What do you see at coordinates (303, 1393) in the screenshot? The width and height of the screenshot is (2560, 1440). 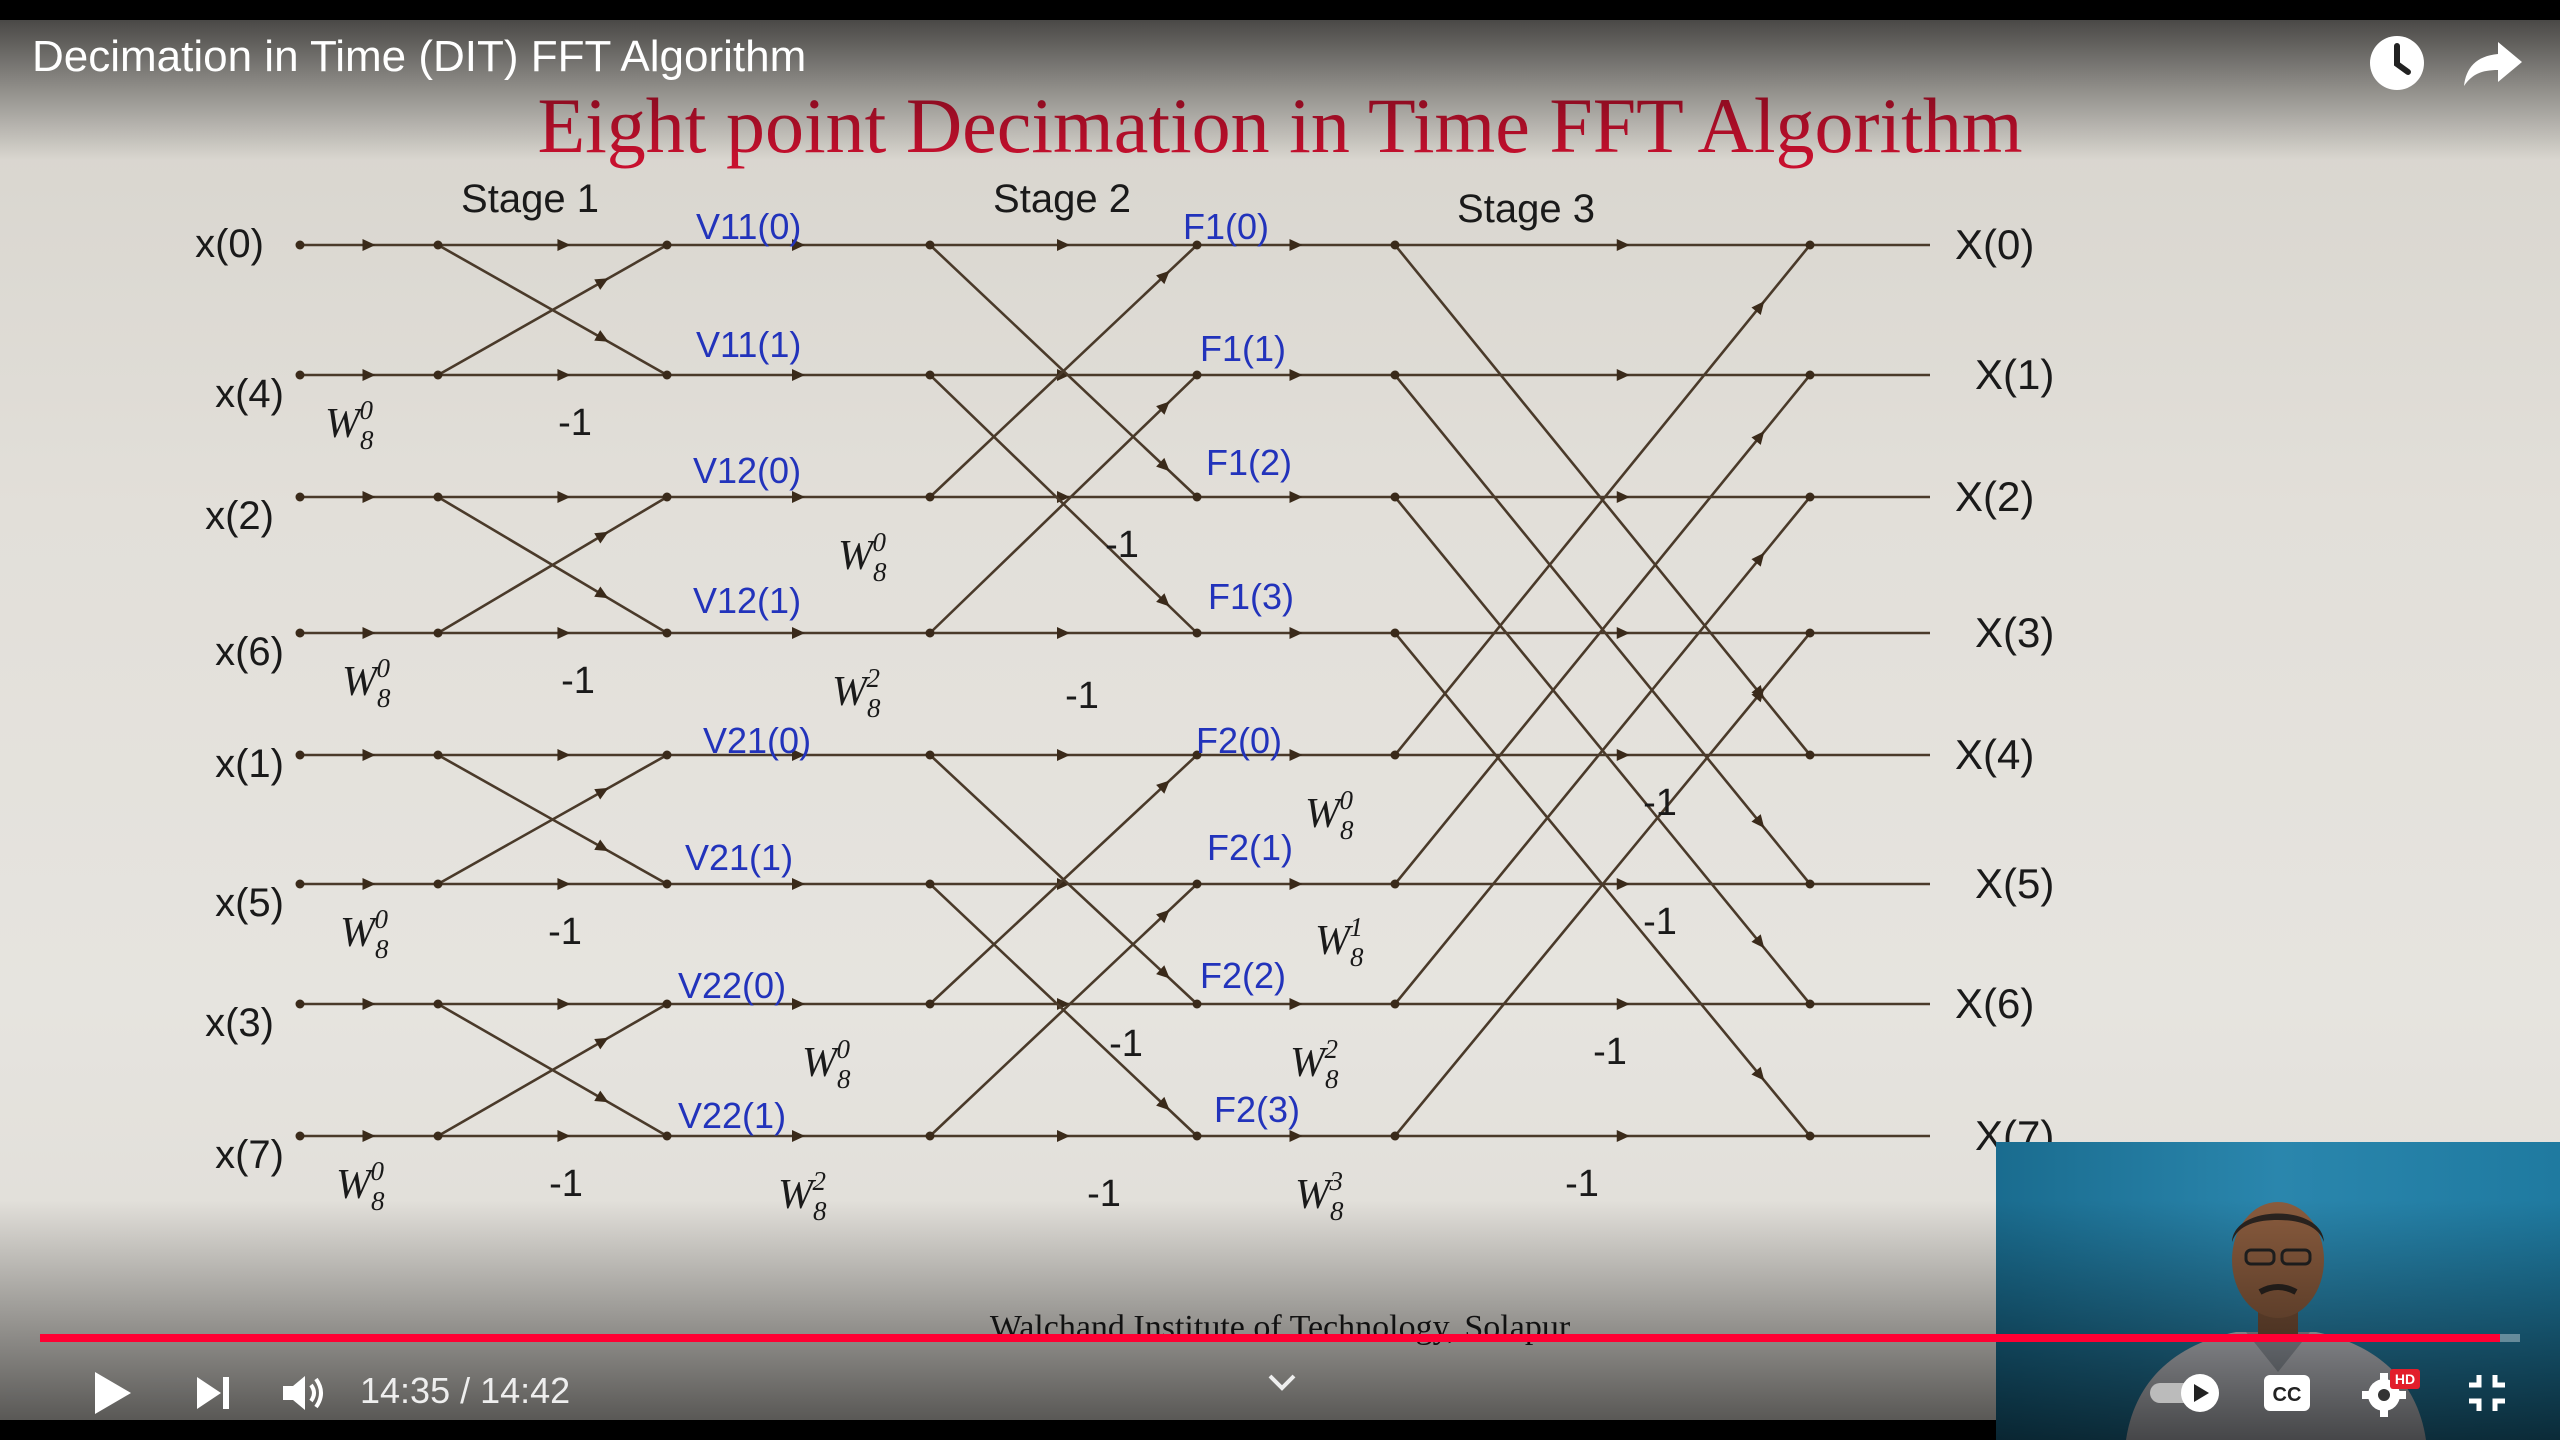 I see `volume-button` at bounding box center [303, 1393].